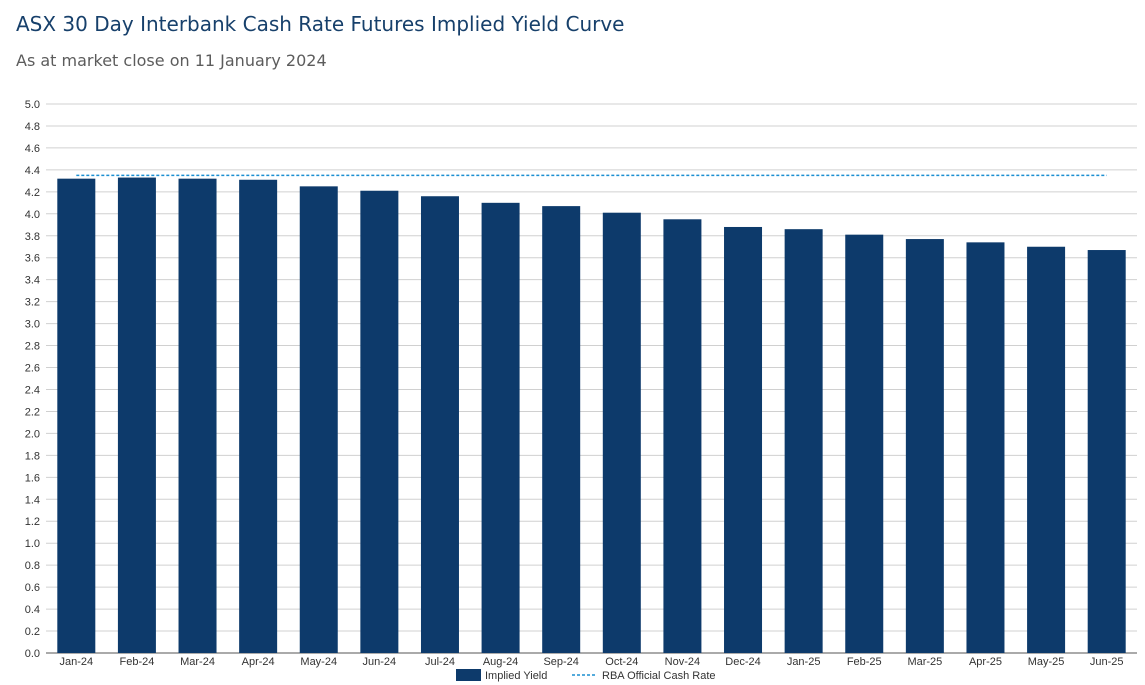  I want to click on x-tick-label: Jun-25, so click(1107, 662).